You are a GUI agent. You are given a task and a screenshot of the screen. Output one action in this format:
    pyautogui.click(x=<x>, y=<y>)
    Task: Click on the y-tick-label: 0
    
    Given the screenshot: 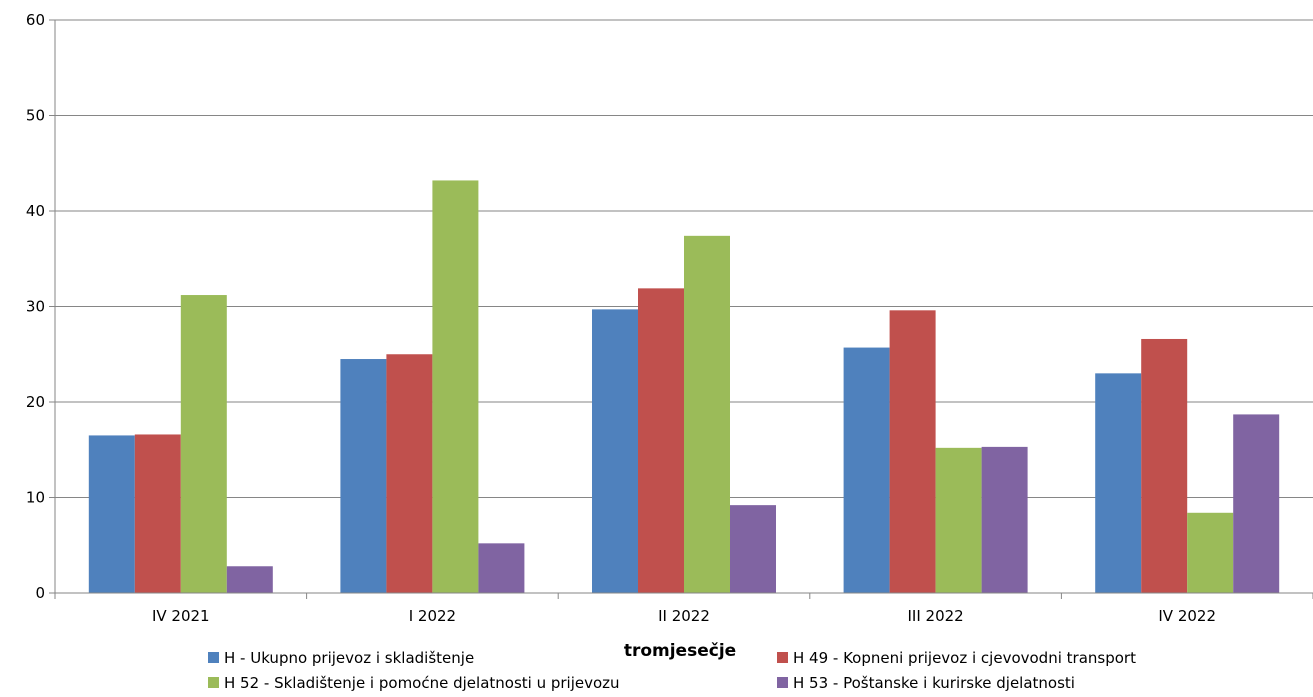 What is the action you would take?
    pyautogui.click(x=40, y=593)
    